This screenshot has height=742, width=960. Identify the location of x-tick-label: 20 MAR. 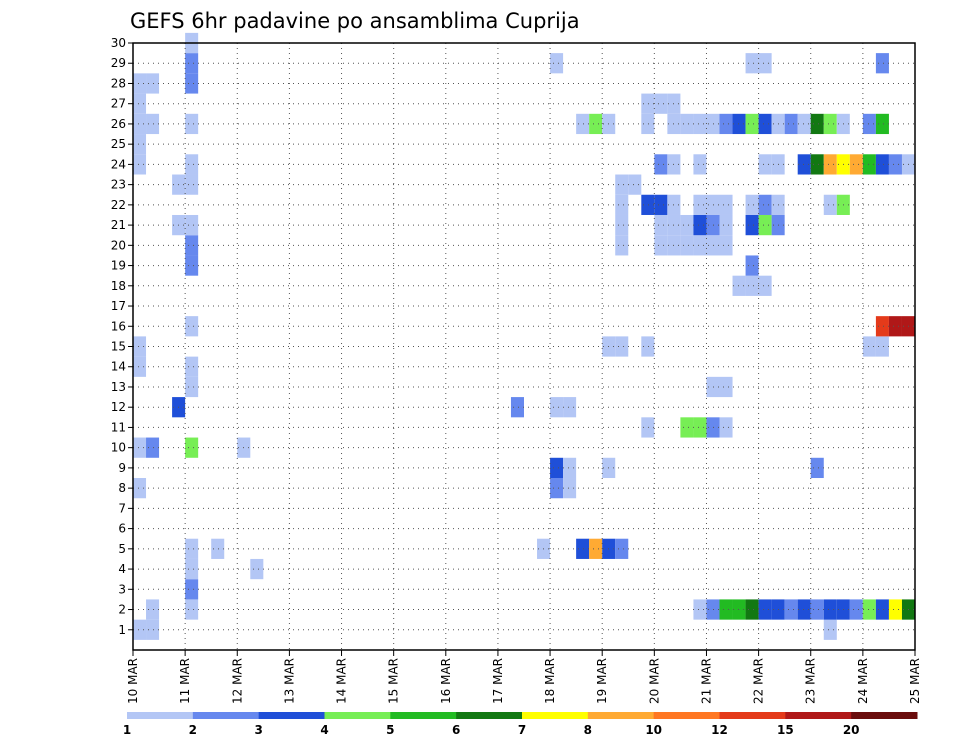
(654, 681).